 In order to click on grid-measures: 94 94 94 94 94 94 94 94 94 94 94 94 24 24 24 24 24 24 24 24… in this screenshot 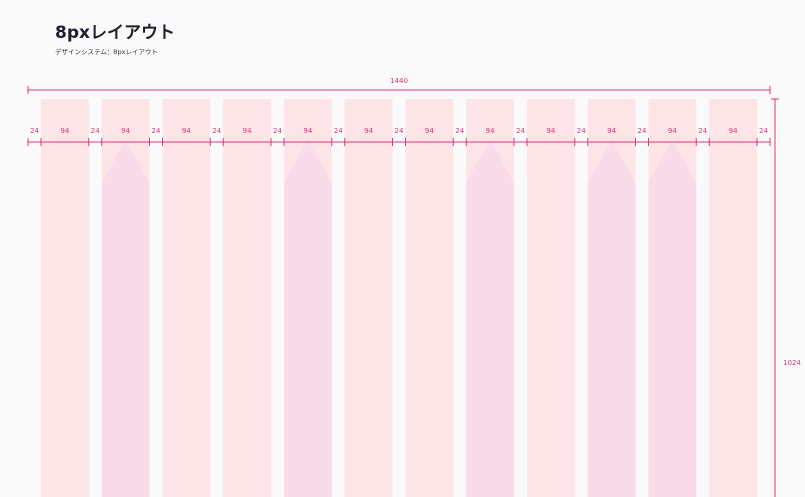, I will do `click(399, 136)`.